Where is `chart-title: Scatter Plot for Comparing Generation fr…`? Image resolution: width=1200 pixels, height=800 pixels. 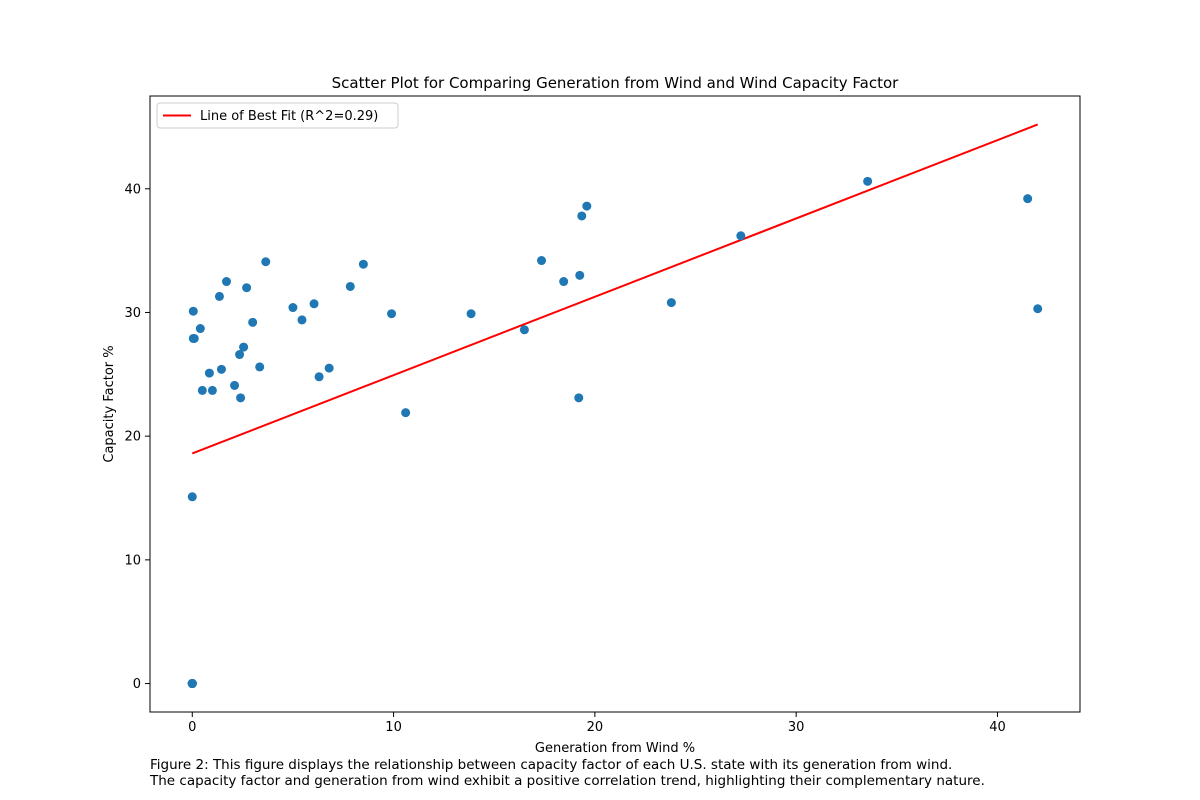 chart-title: Scatter Plot for Comparing Generation fr… is located at coordinates (616, 83).